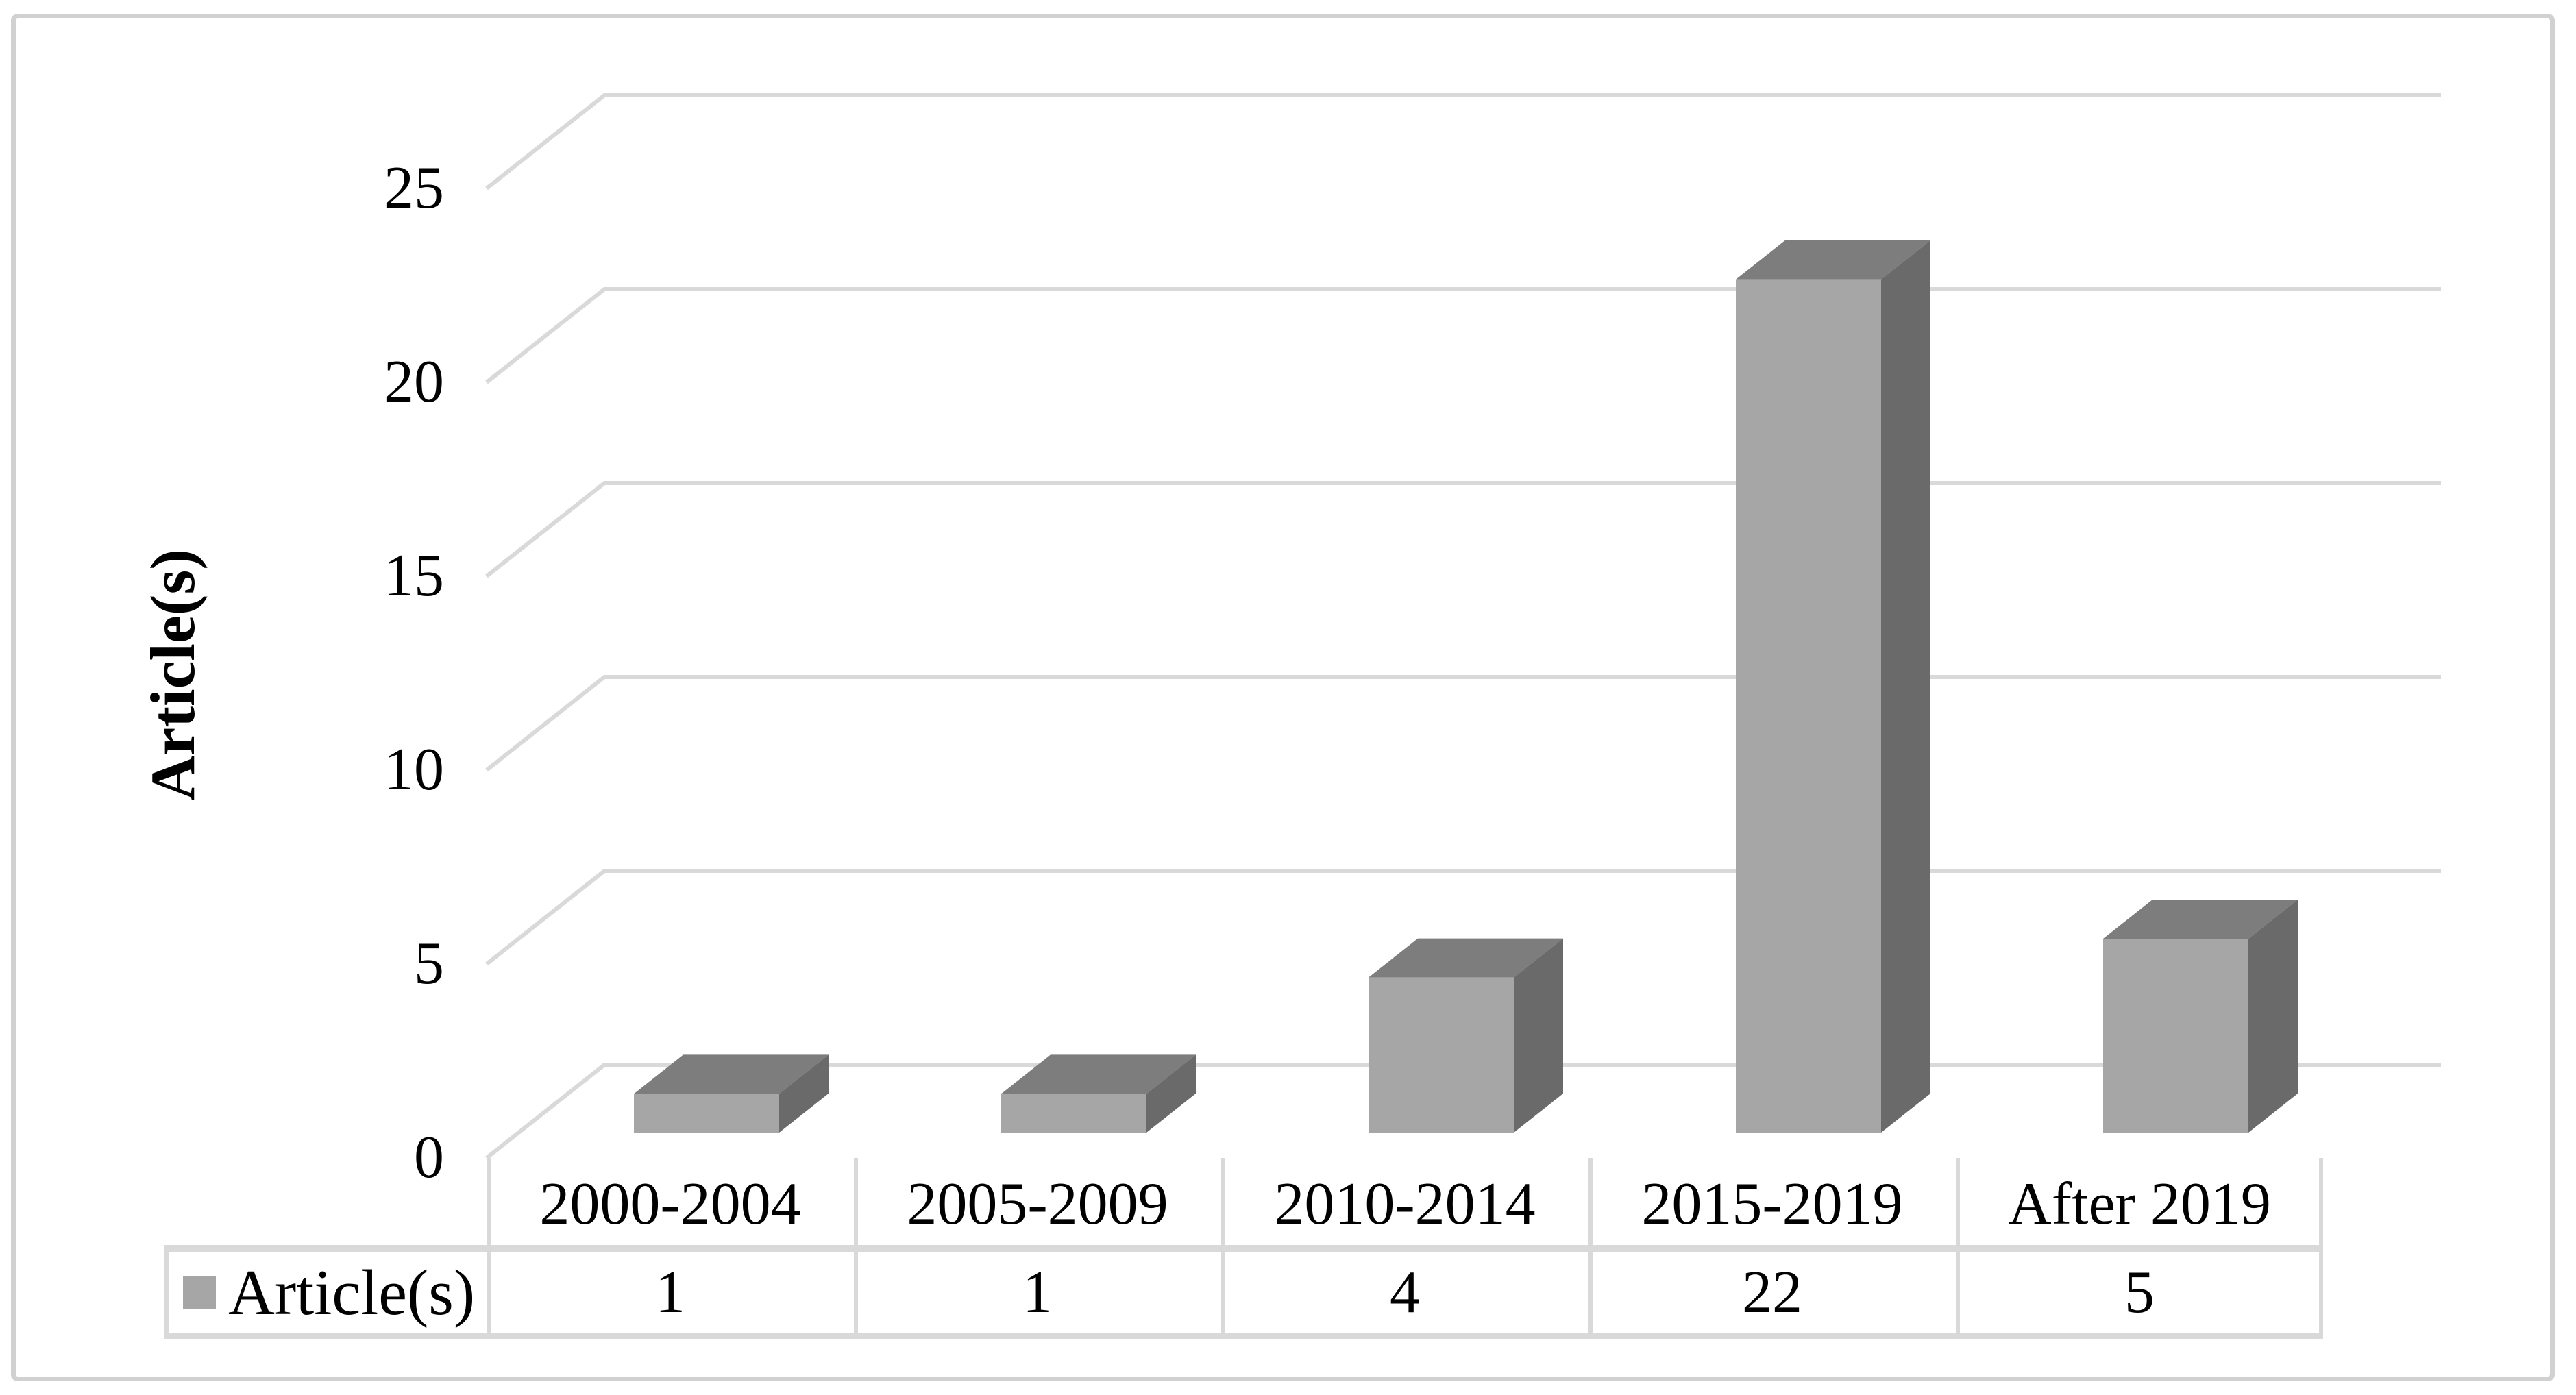  I want to click on table-bottom-border, so click(1244, 1336).